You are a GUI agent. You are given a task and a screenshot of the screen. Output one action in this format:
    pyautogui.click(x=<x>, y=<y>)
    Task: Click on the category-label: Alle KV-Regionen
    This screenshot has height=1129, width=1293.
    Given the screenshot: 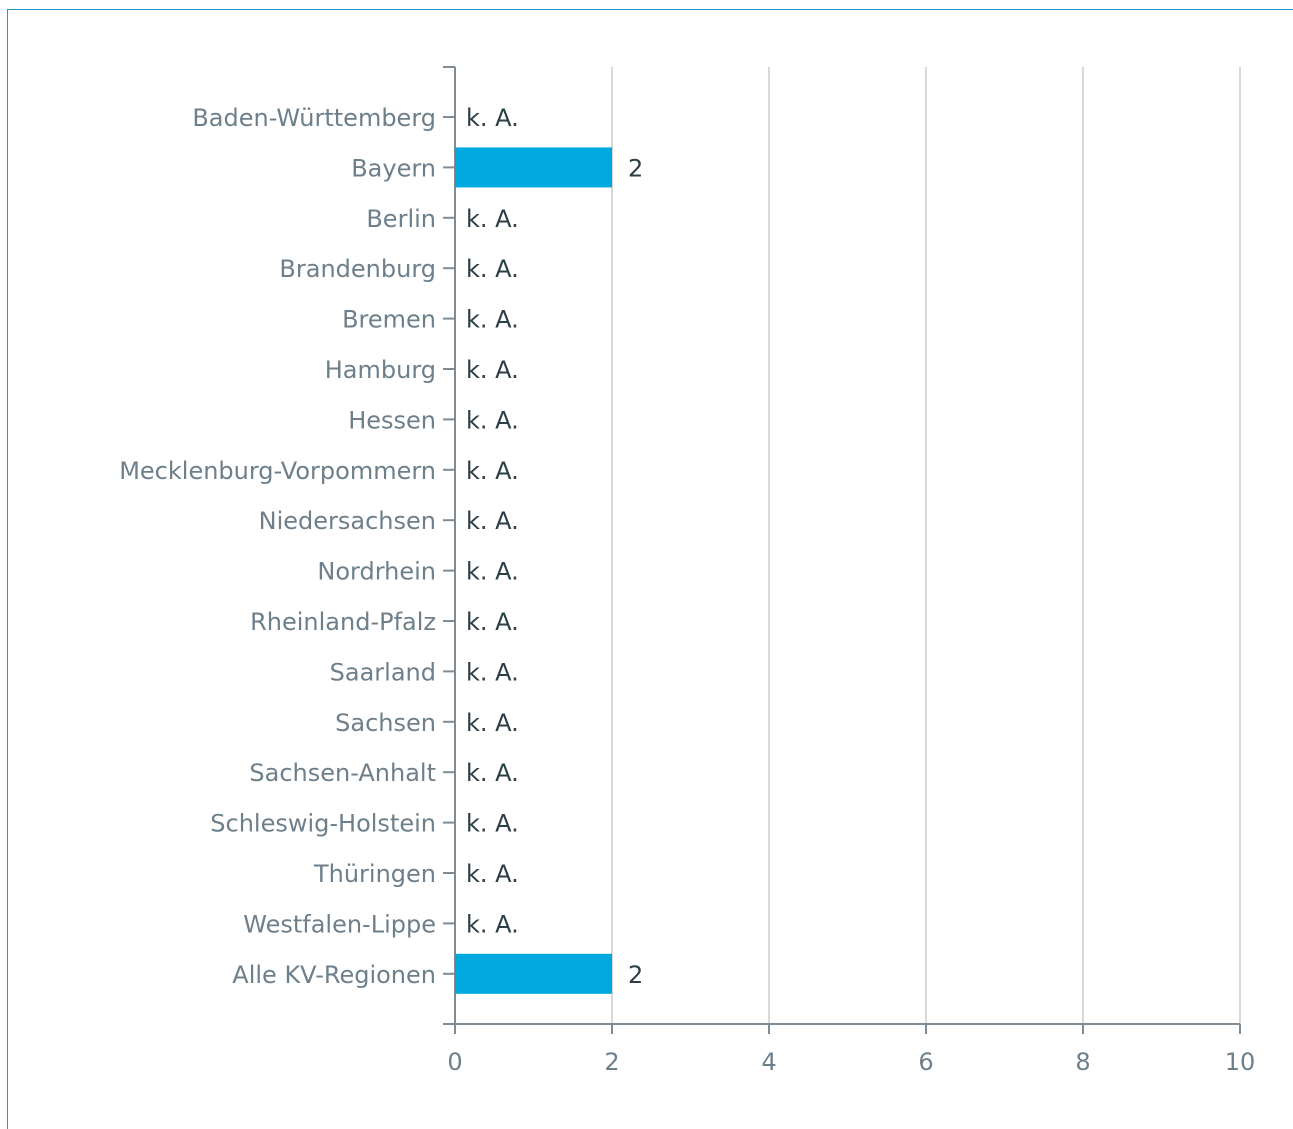 What is the action you would take?
    pyautogui.click(x=334, y=975)
    